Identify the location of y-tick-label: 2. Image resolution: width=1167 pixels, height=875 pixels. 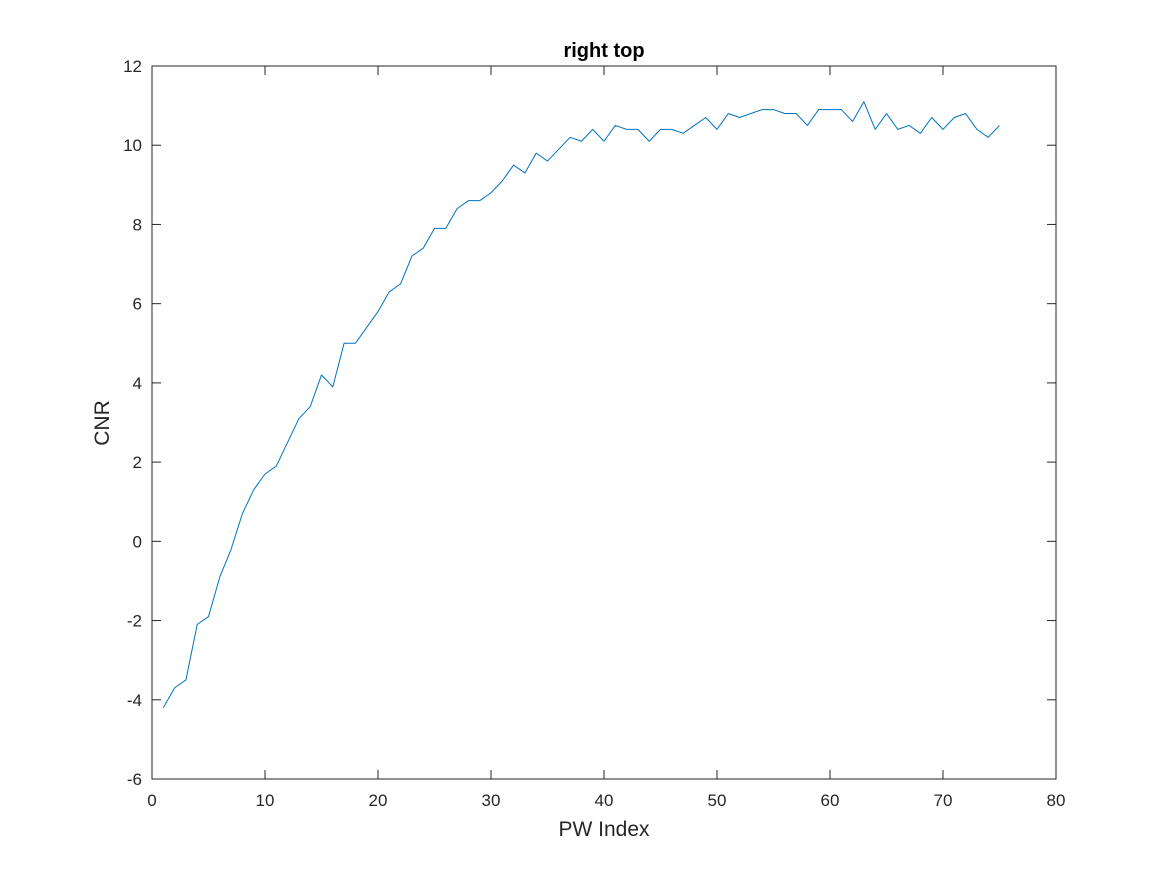
(137, 462).